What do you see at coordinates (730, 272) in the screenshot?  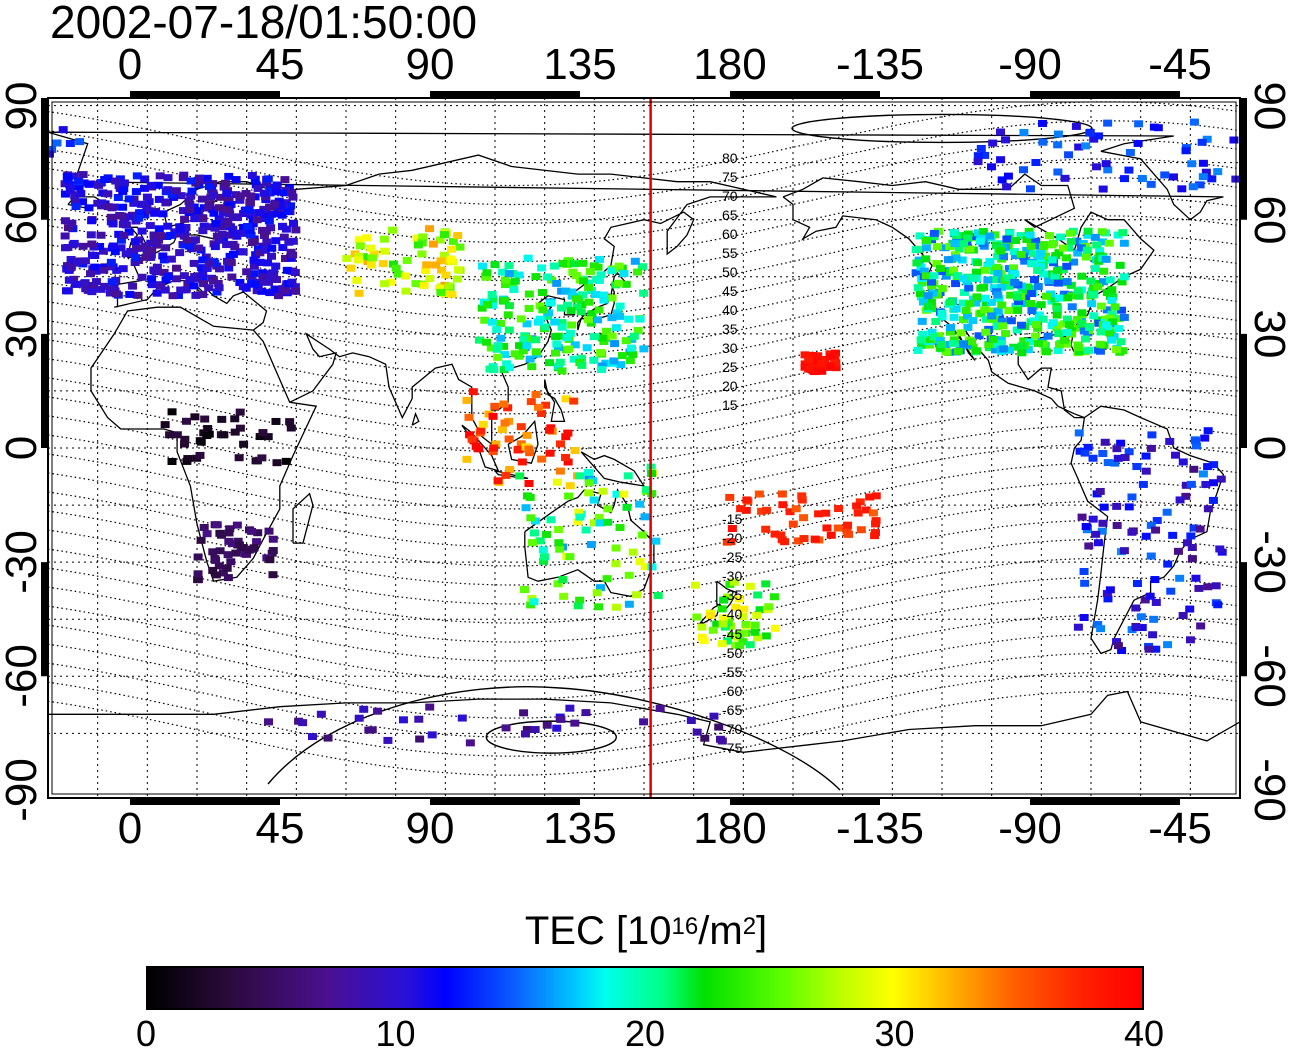 I see `contour-label: 50` at bounding box center [730, 272].